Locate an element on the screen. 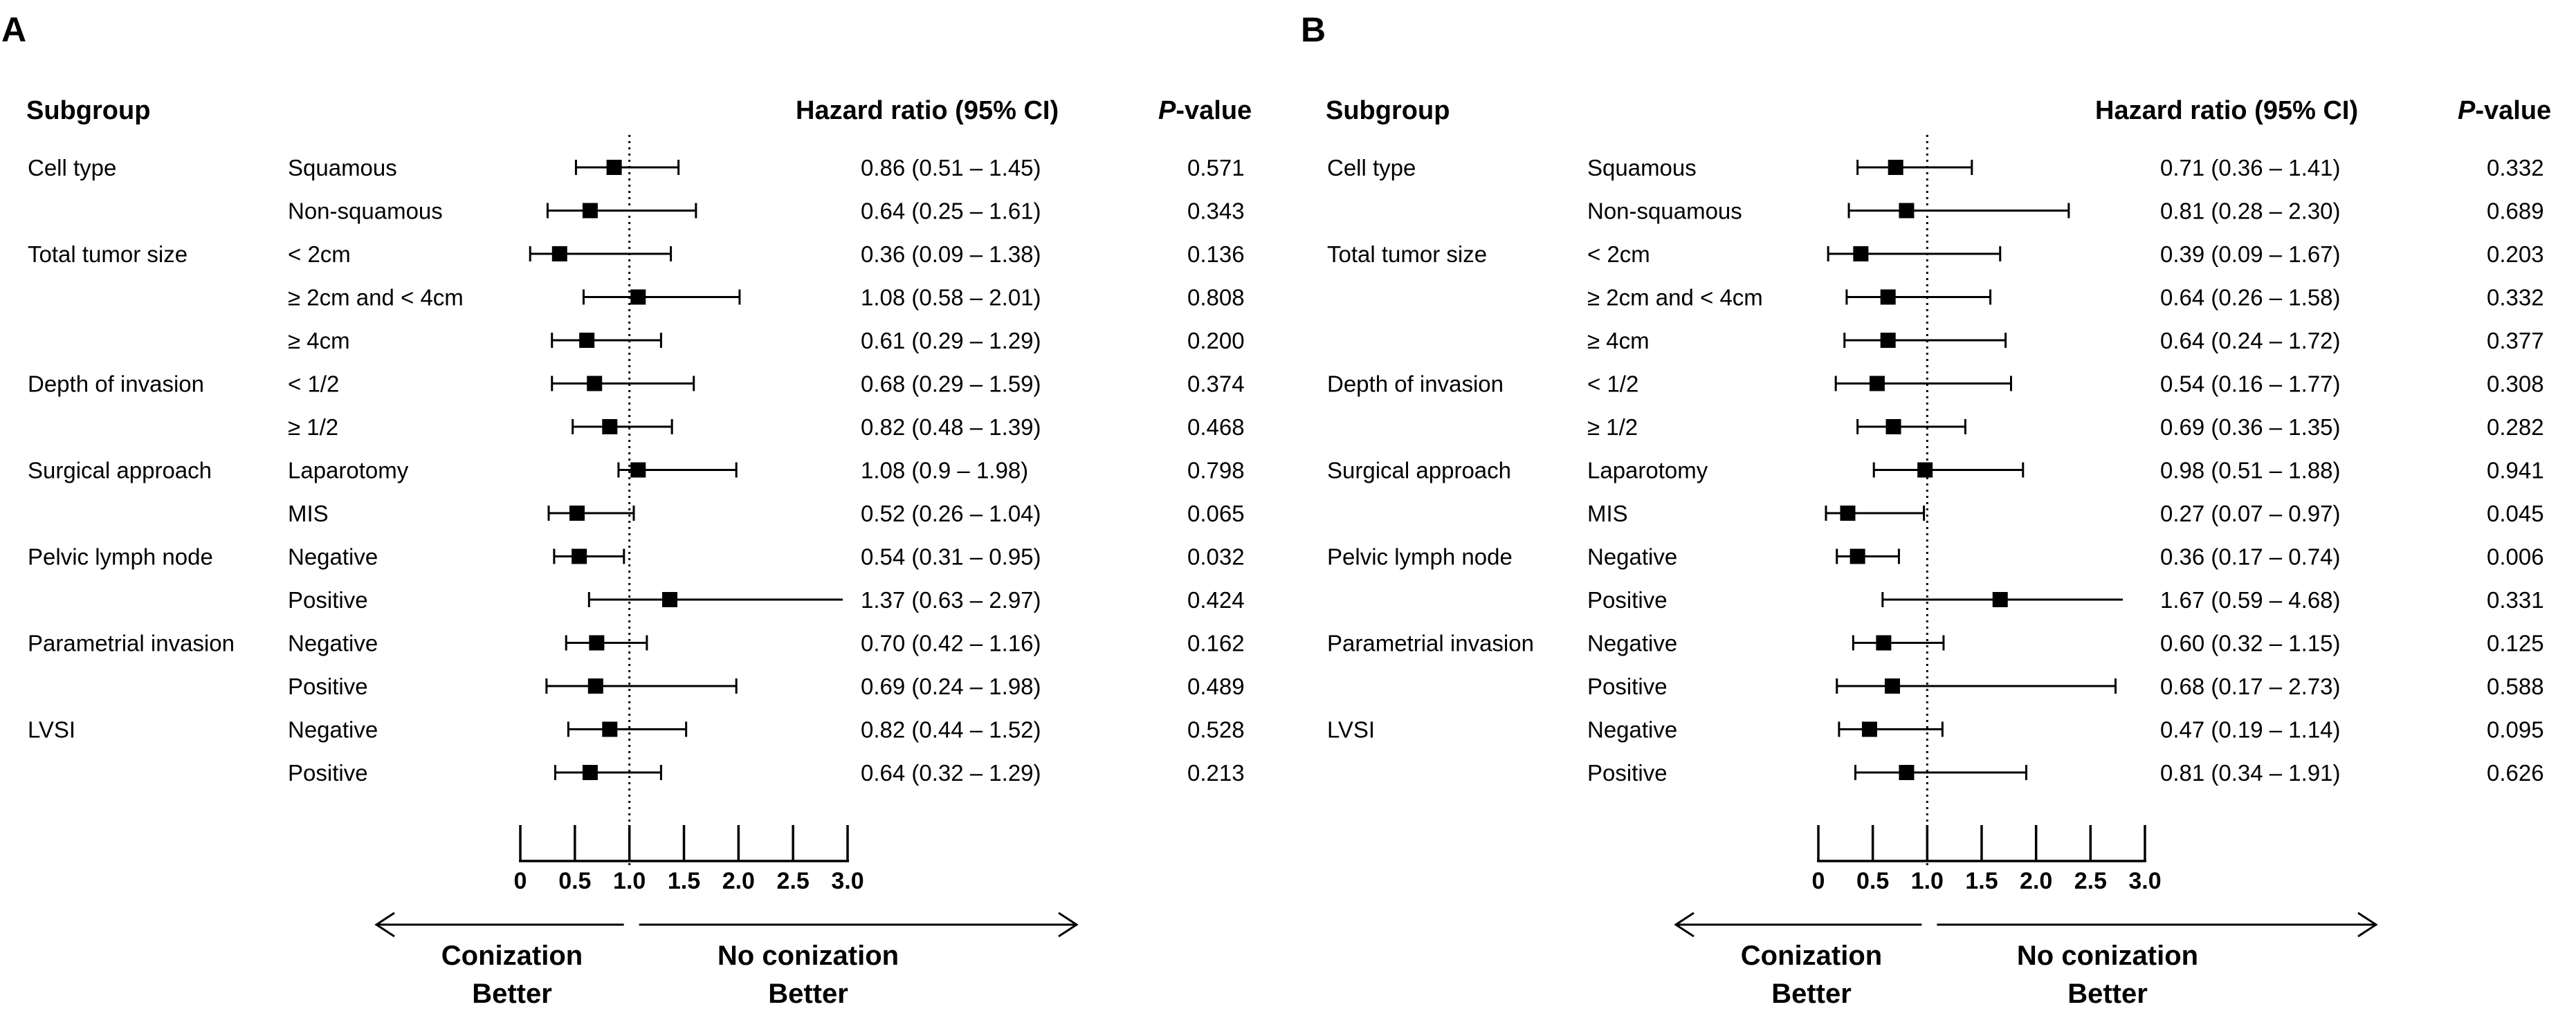 This screenshot has height=1027, width=2576. subgroup-label: MIS is located at coordinates (309, 513).